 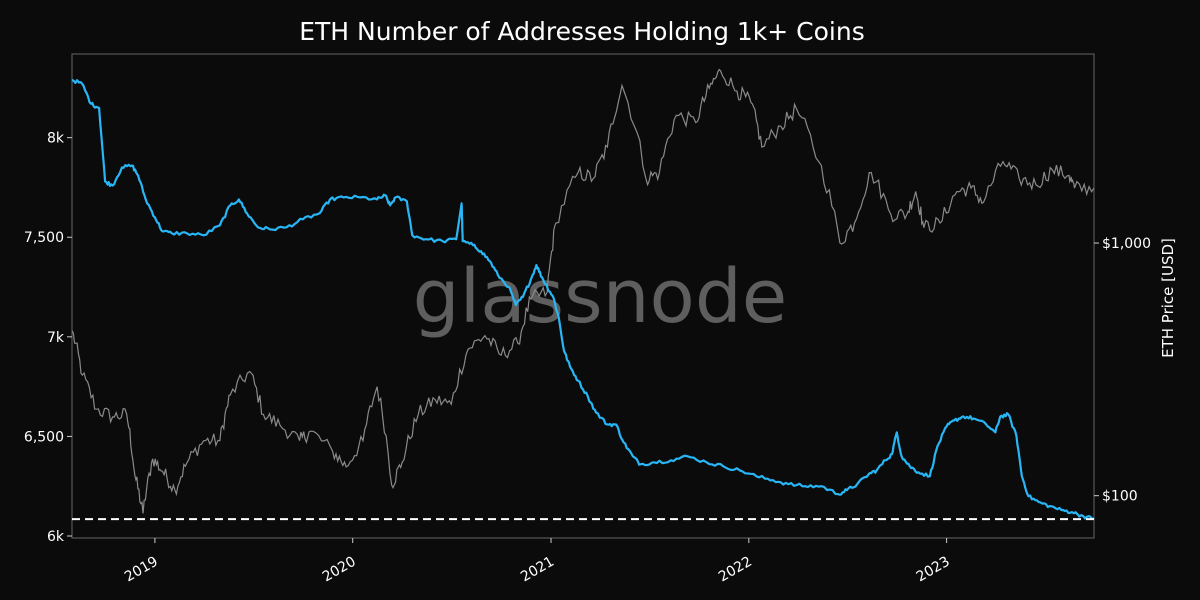 I want to click on watermark: glassnode, so click(x=600, y=297).